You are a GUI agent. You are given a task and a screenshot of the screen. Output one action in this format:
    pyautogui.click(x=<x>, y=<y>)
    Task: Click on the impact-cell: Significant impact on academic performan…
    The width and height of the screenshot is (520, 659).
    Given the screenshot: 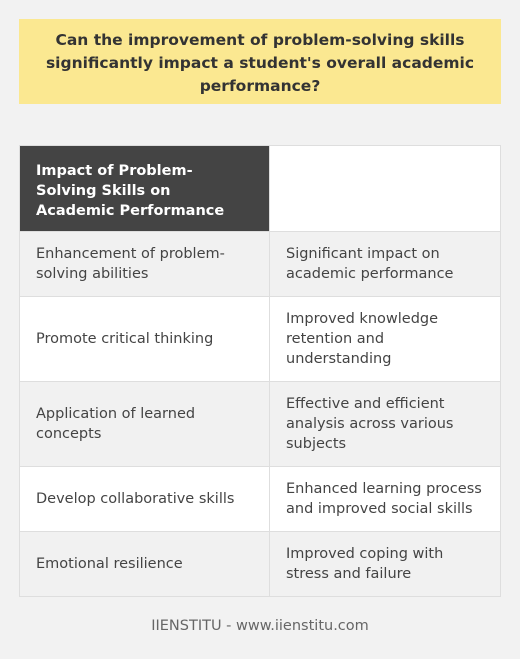 What is the action you would take?
    pyautogui.click(x=385, y=264)
    